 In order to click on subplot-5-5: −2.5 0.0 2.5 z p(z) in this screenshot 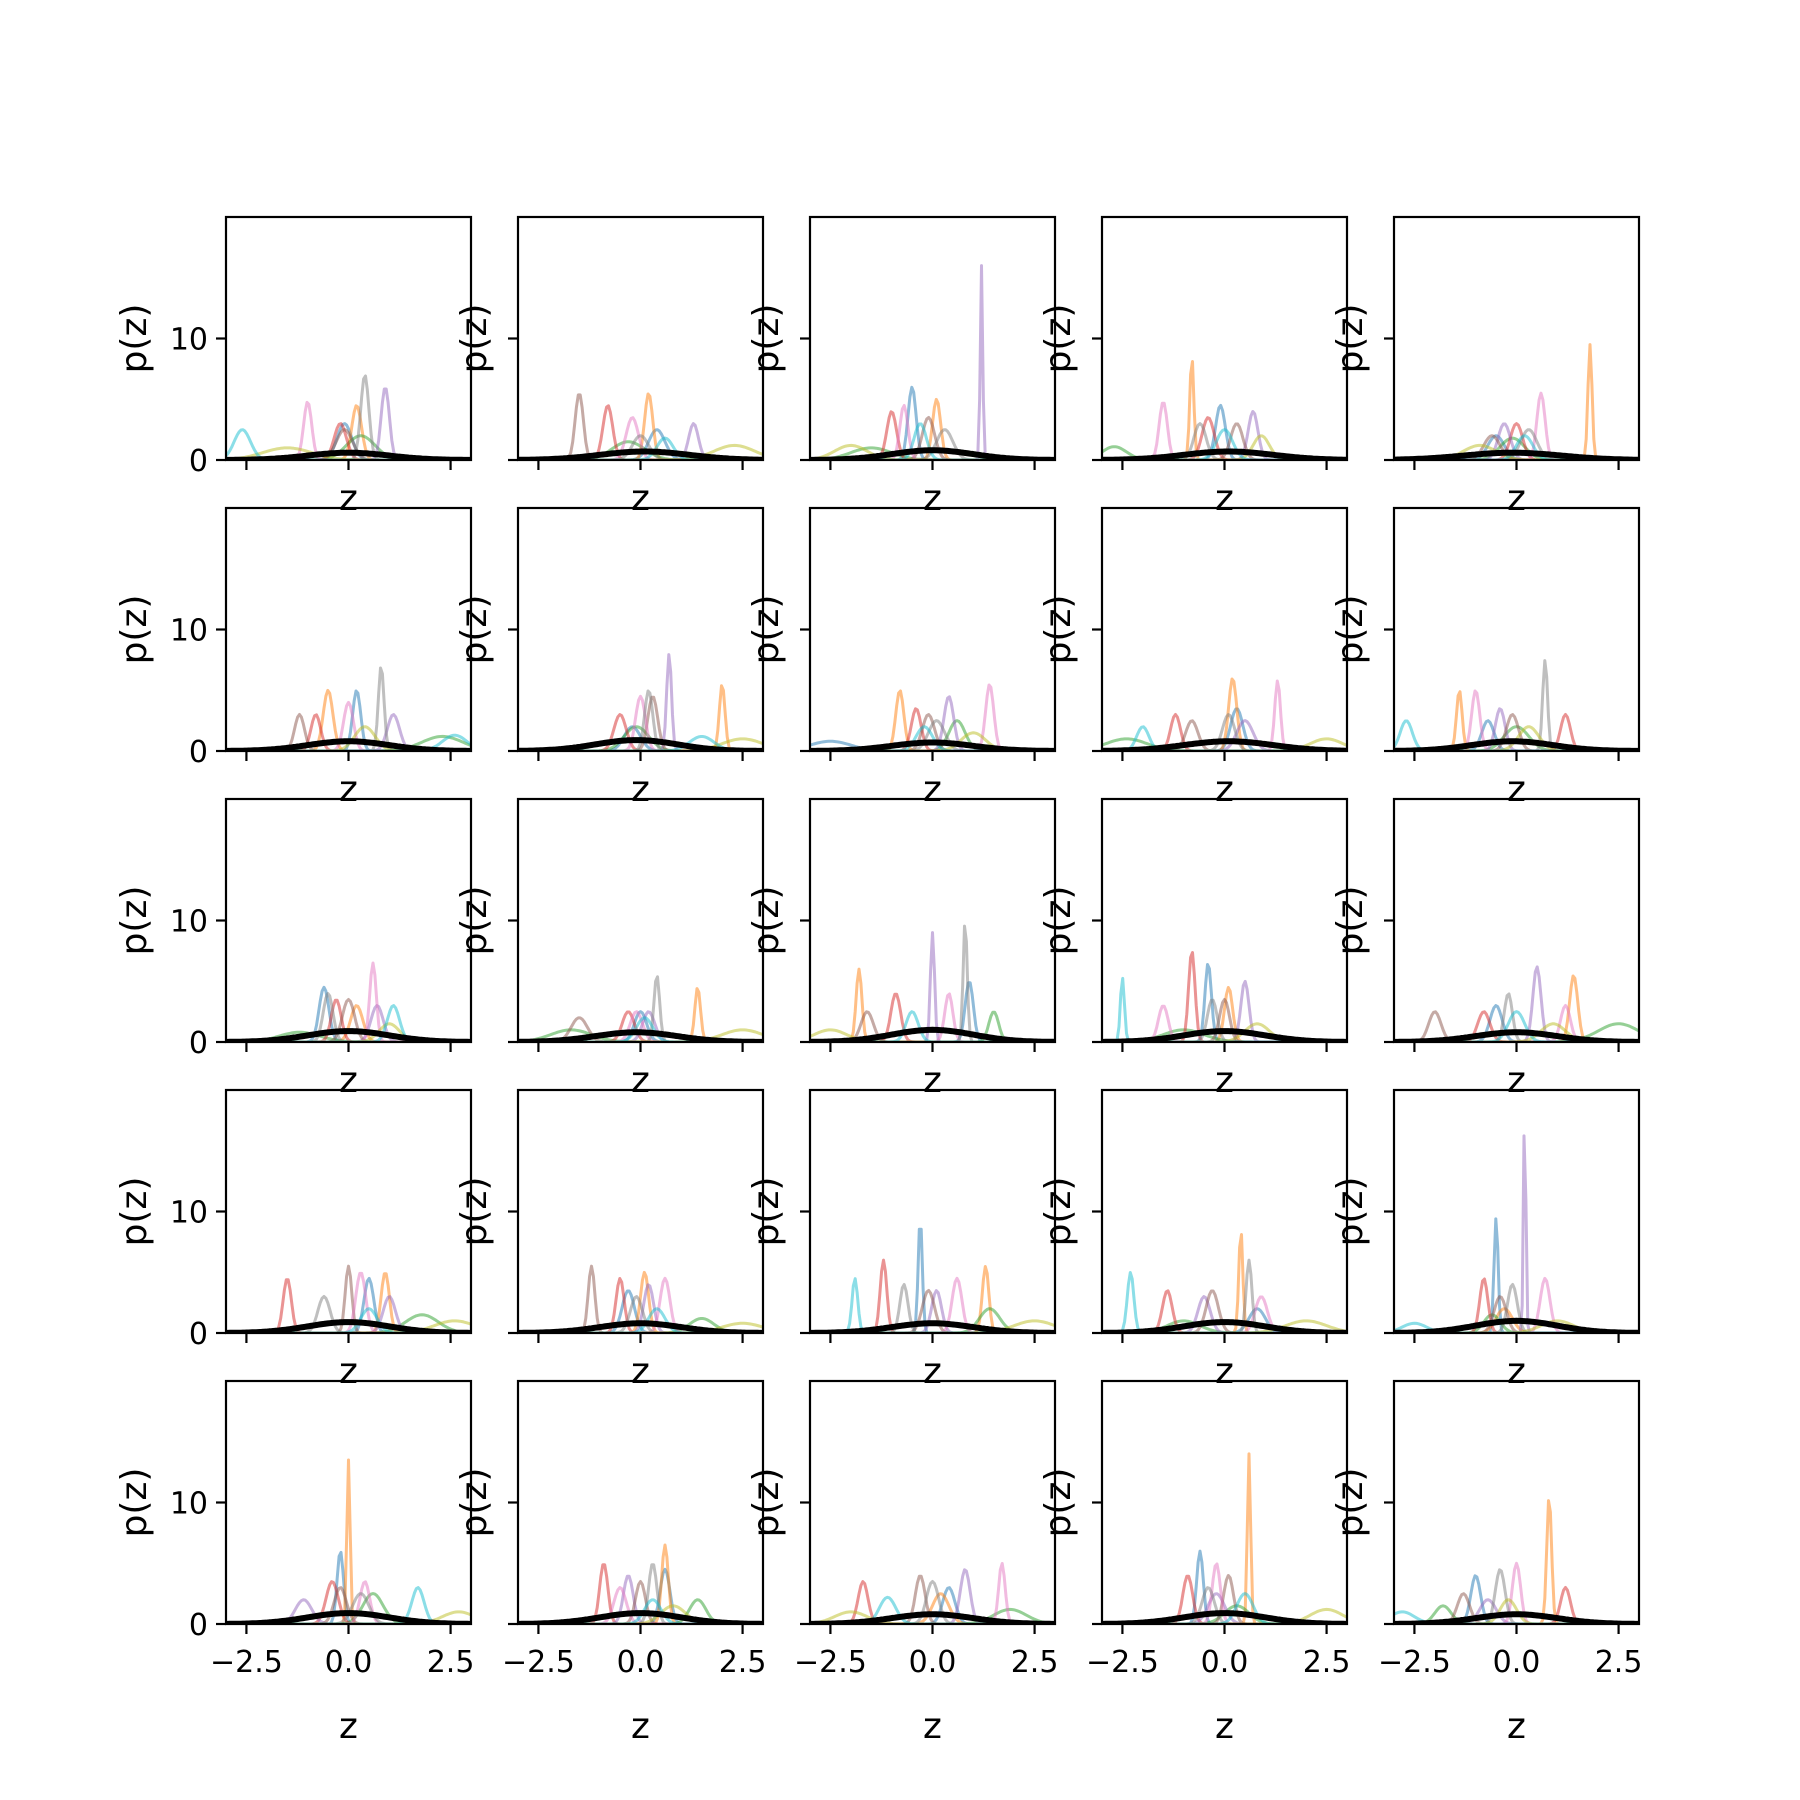, I will do `click(1486, 1563)`.